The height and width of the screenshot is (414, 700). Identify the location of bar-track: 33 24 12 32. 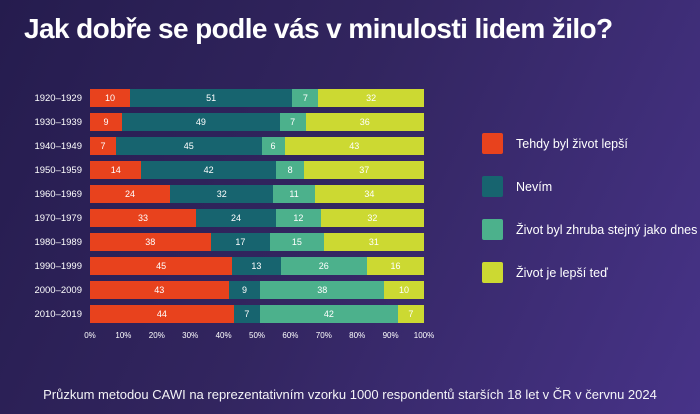
(257, 218).